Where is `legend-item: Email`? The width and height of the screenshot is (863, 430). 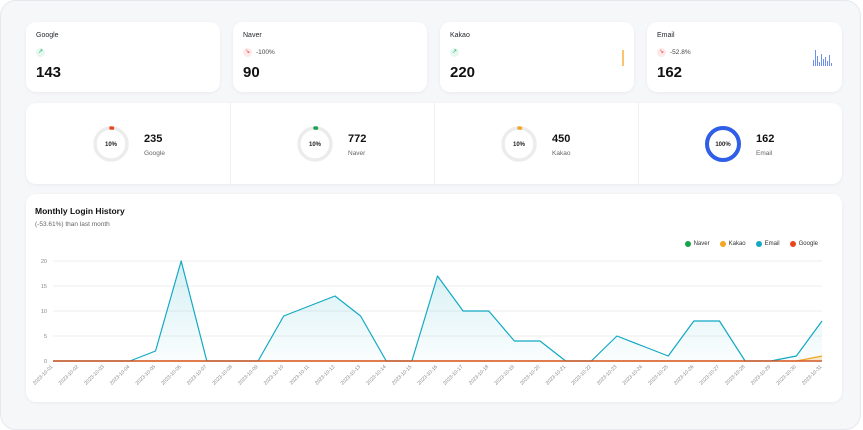 legend-item: Email is located at coordinates (767, 244).